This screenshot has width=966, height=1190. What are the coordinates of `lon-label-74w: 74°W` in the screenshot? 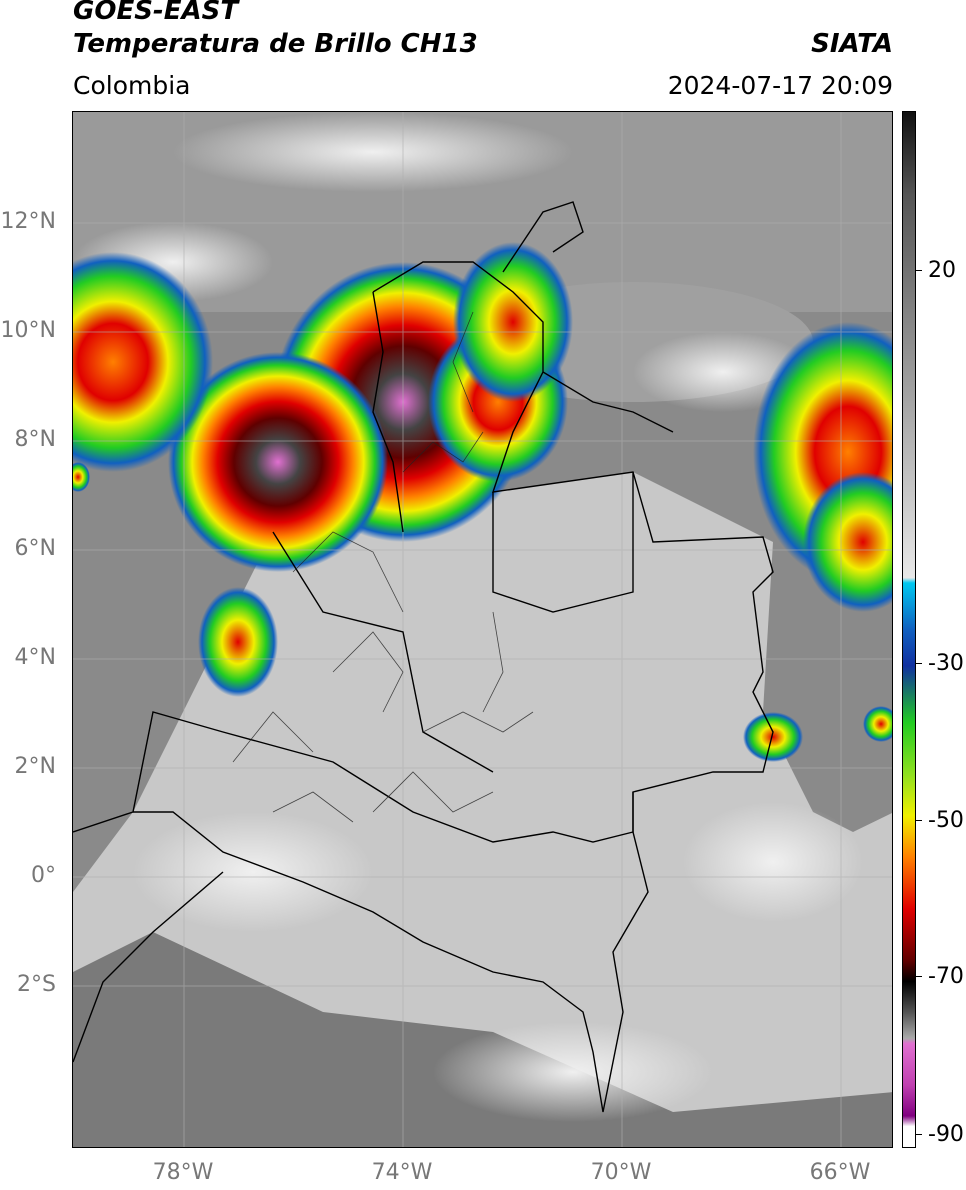 It's located at (402, 1172).